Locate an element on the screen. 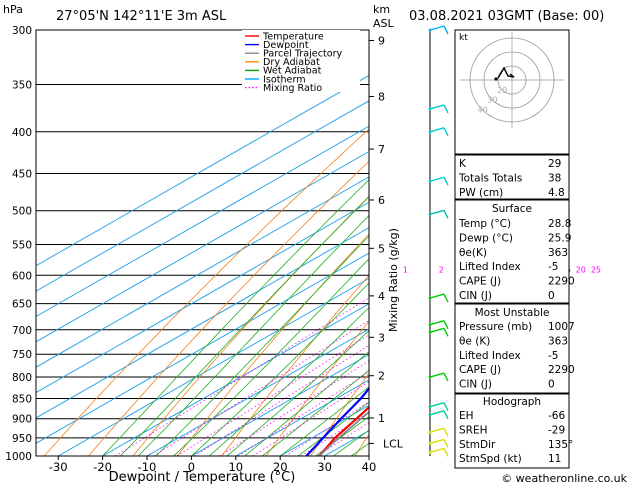  legend-label: Isotherm is located at coordinates (284, 79).